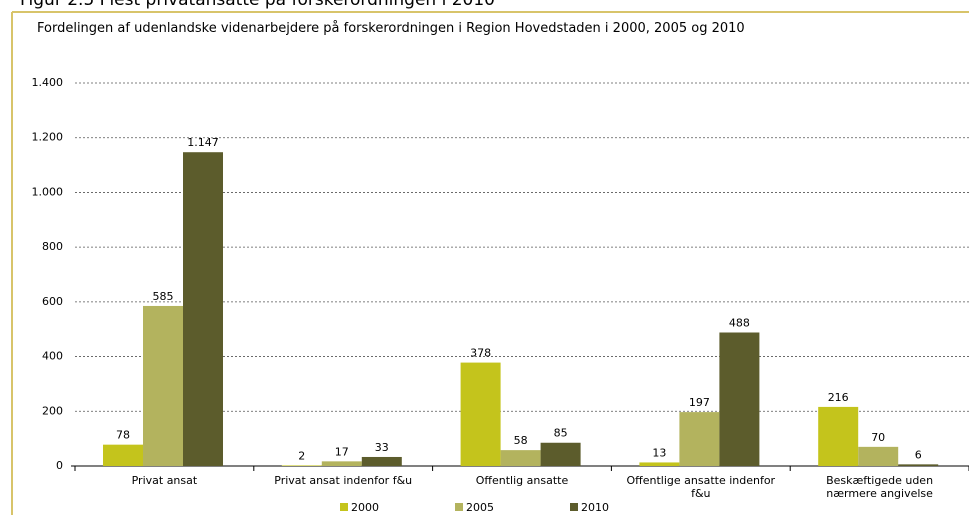  What do you see at coordinates (561, 433) in the screenshot?
I see `value-label: 85` at bounding box center [561, 433].